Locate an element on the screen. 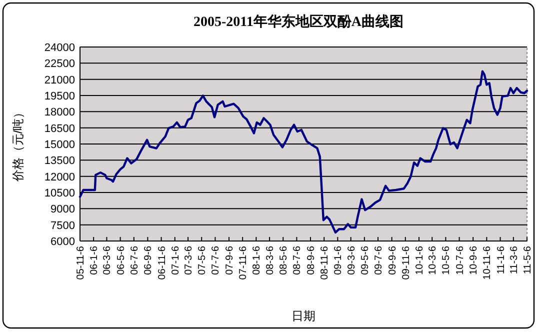 The height and width of the screenshot is (335, 553). x-tick-label: 08-9-6 is located at coordinates (312, 260).